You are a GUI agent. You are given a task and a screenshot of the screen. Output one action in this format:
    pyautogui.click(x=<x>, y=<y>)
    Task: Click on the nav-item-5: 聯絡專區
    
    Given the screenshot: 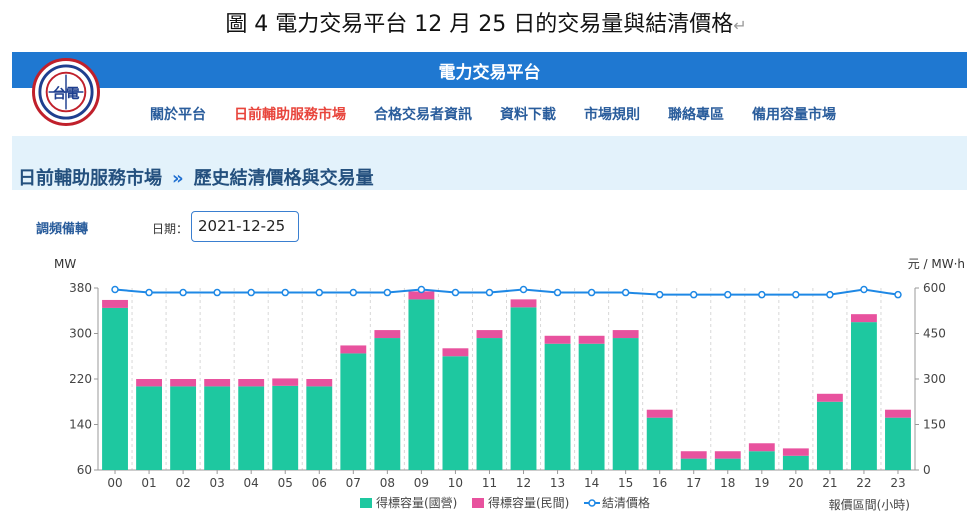 What is the action you would take?
    pyautogui.click(x=696, y=115)
    